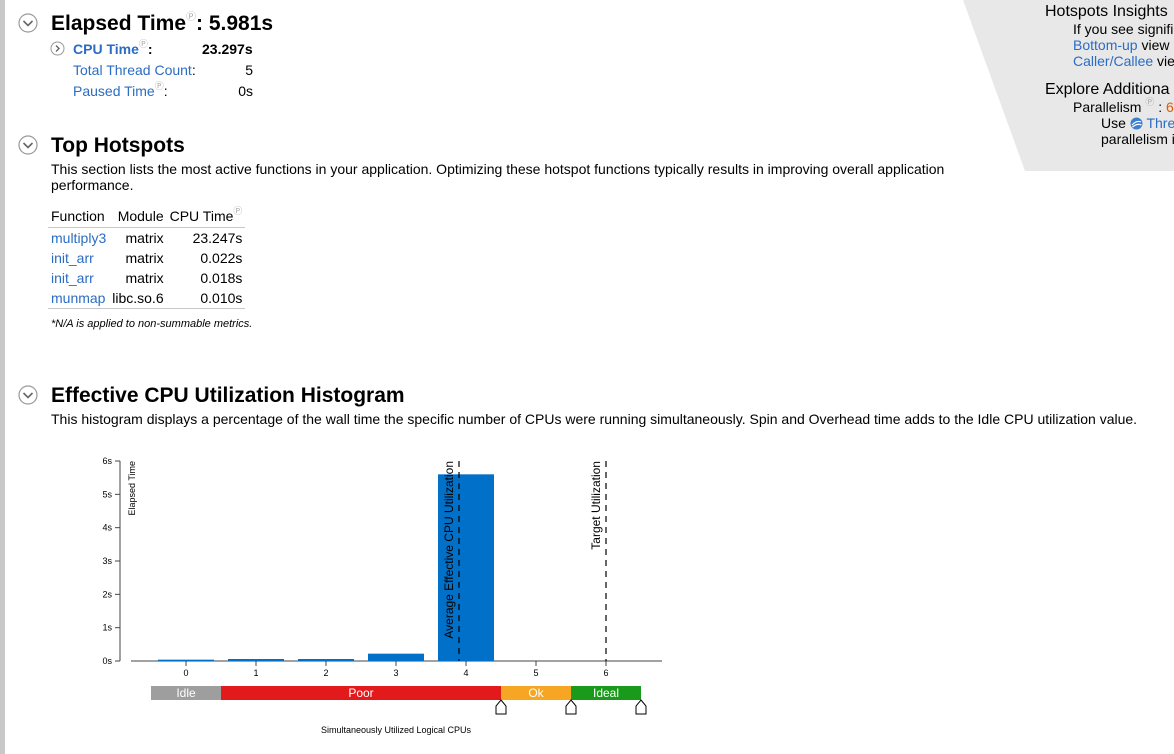 The image size is (1174, 754). I want to click on paused-time-value: 0s, so click(245, 91).